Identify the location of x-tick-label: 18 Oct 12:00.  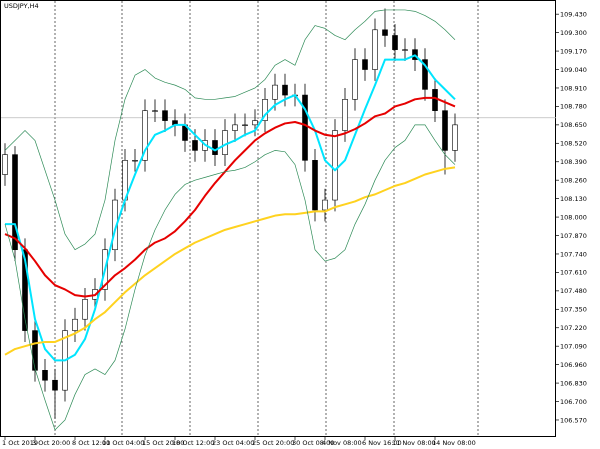
(193, 443).